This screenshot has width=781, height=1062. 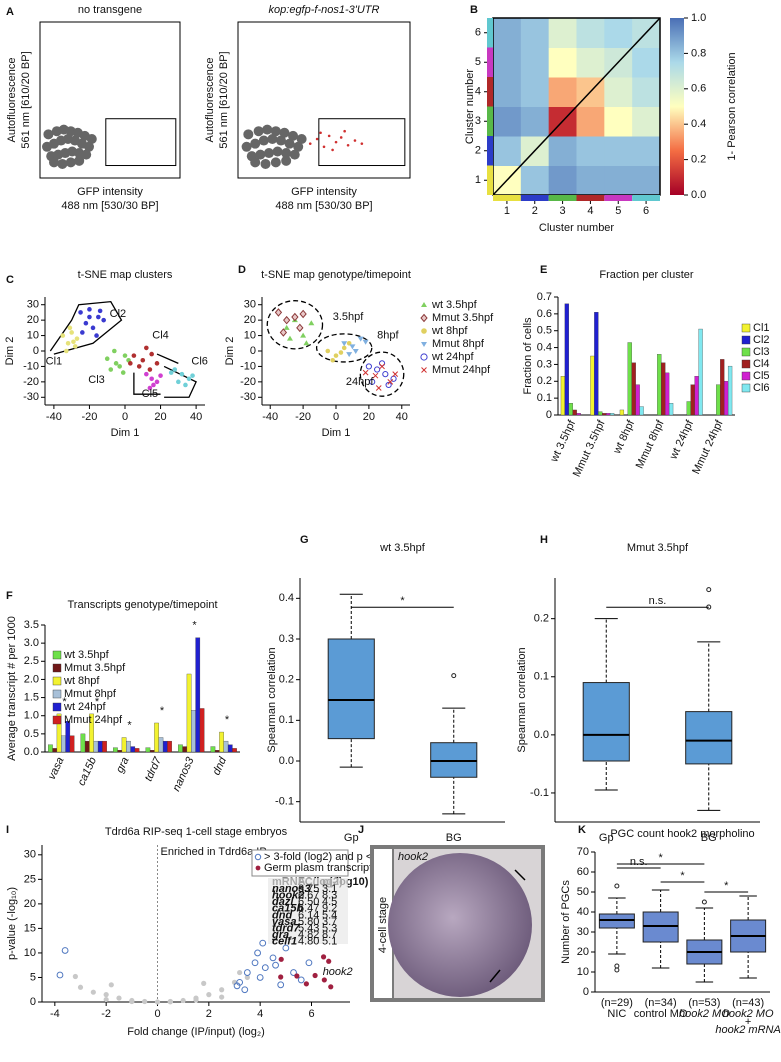 I want to click on chart-title: t-SNE map clusters, so click(x=125, y=275).